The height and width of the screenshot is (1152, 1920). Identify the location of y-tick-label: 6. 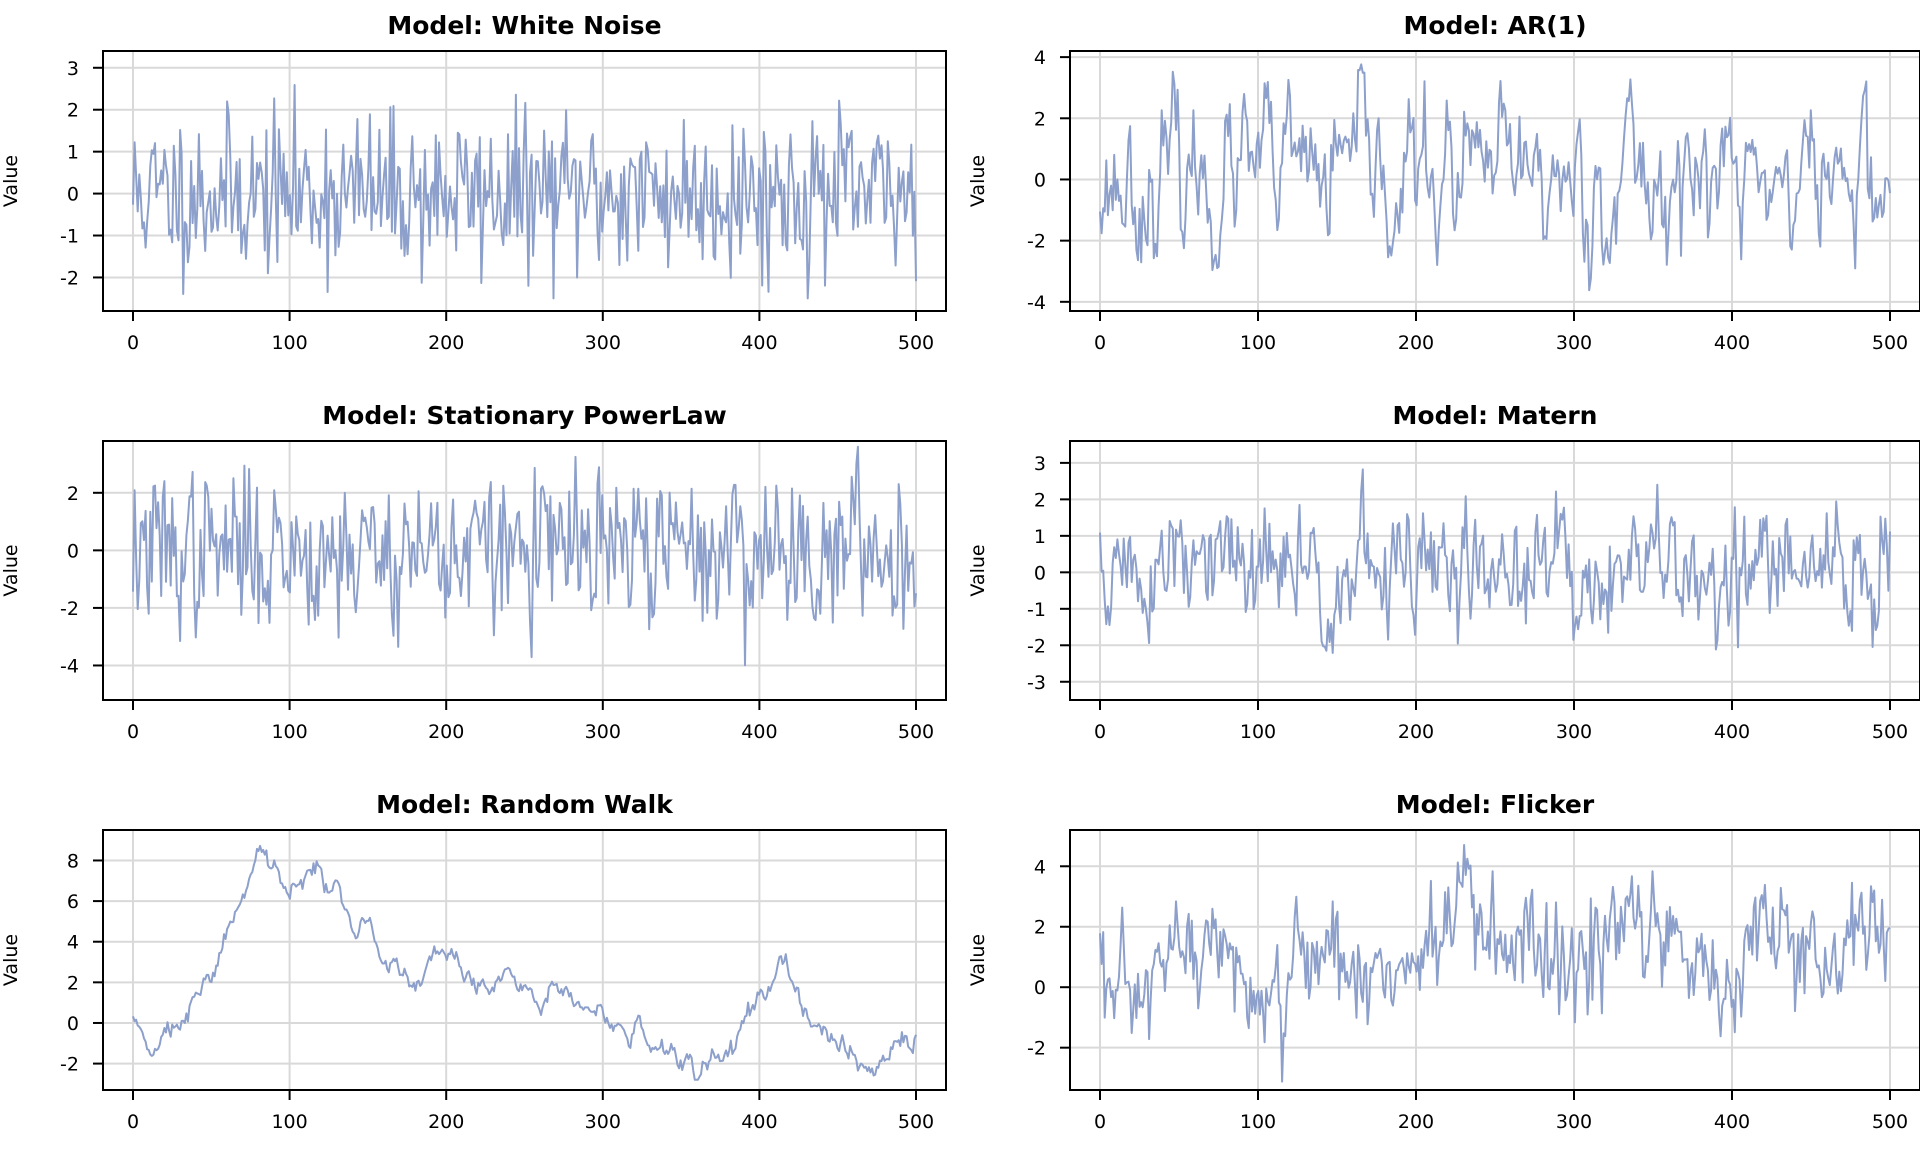
(73, 902).